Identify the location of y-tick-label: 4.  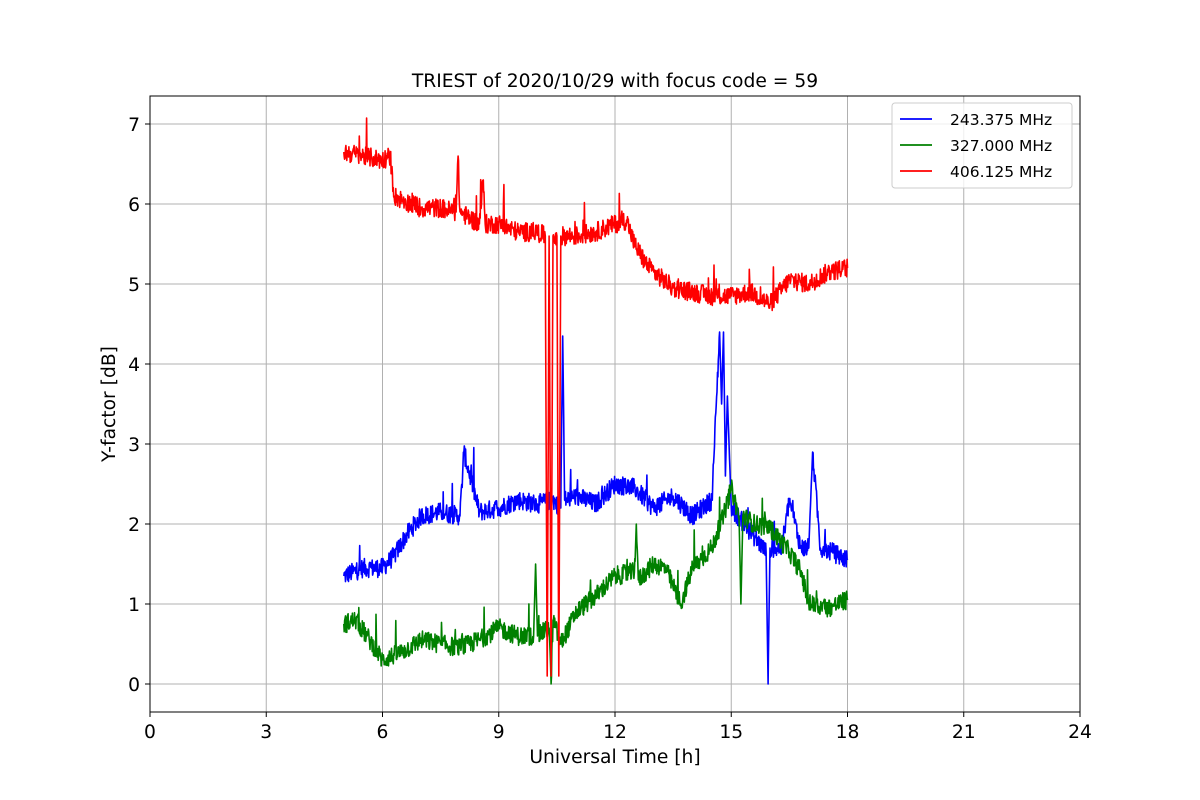
(134, 365).